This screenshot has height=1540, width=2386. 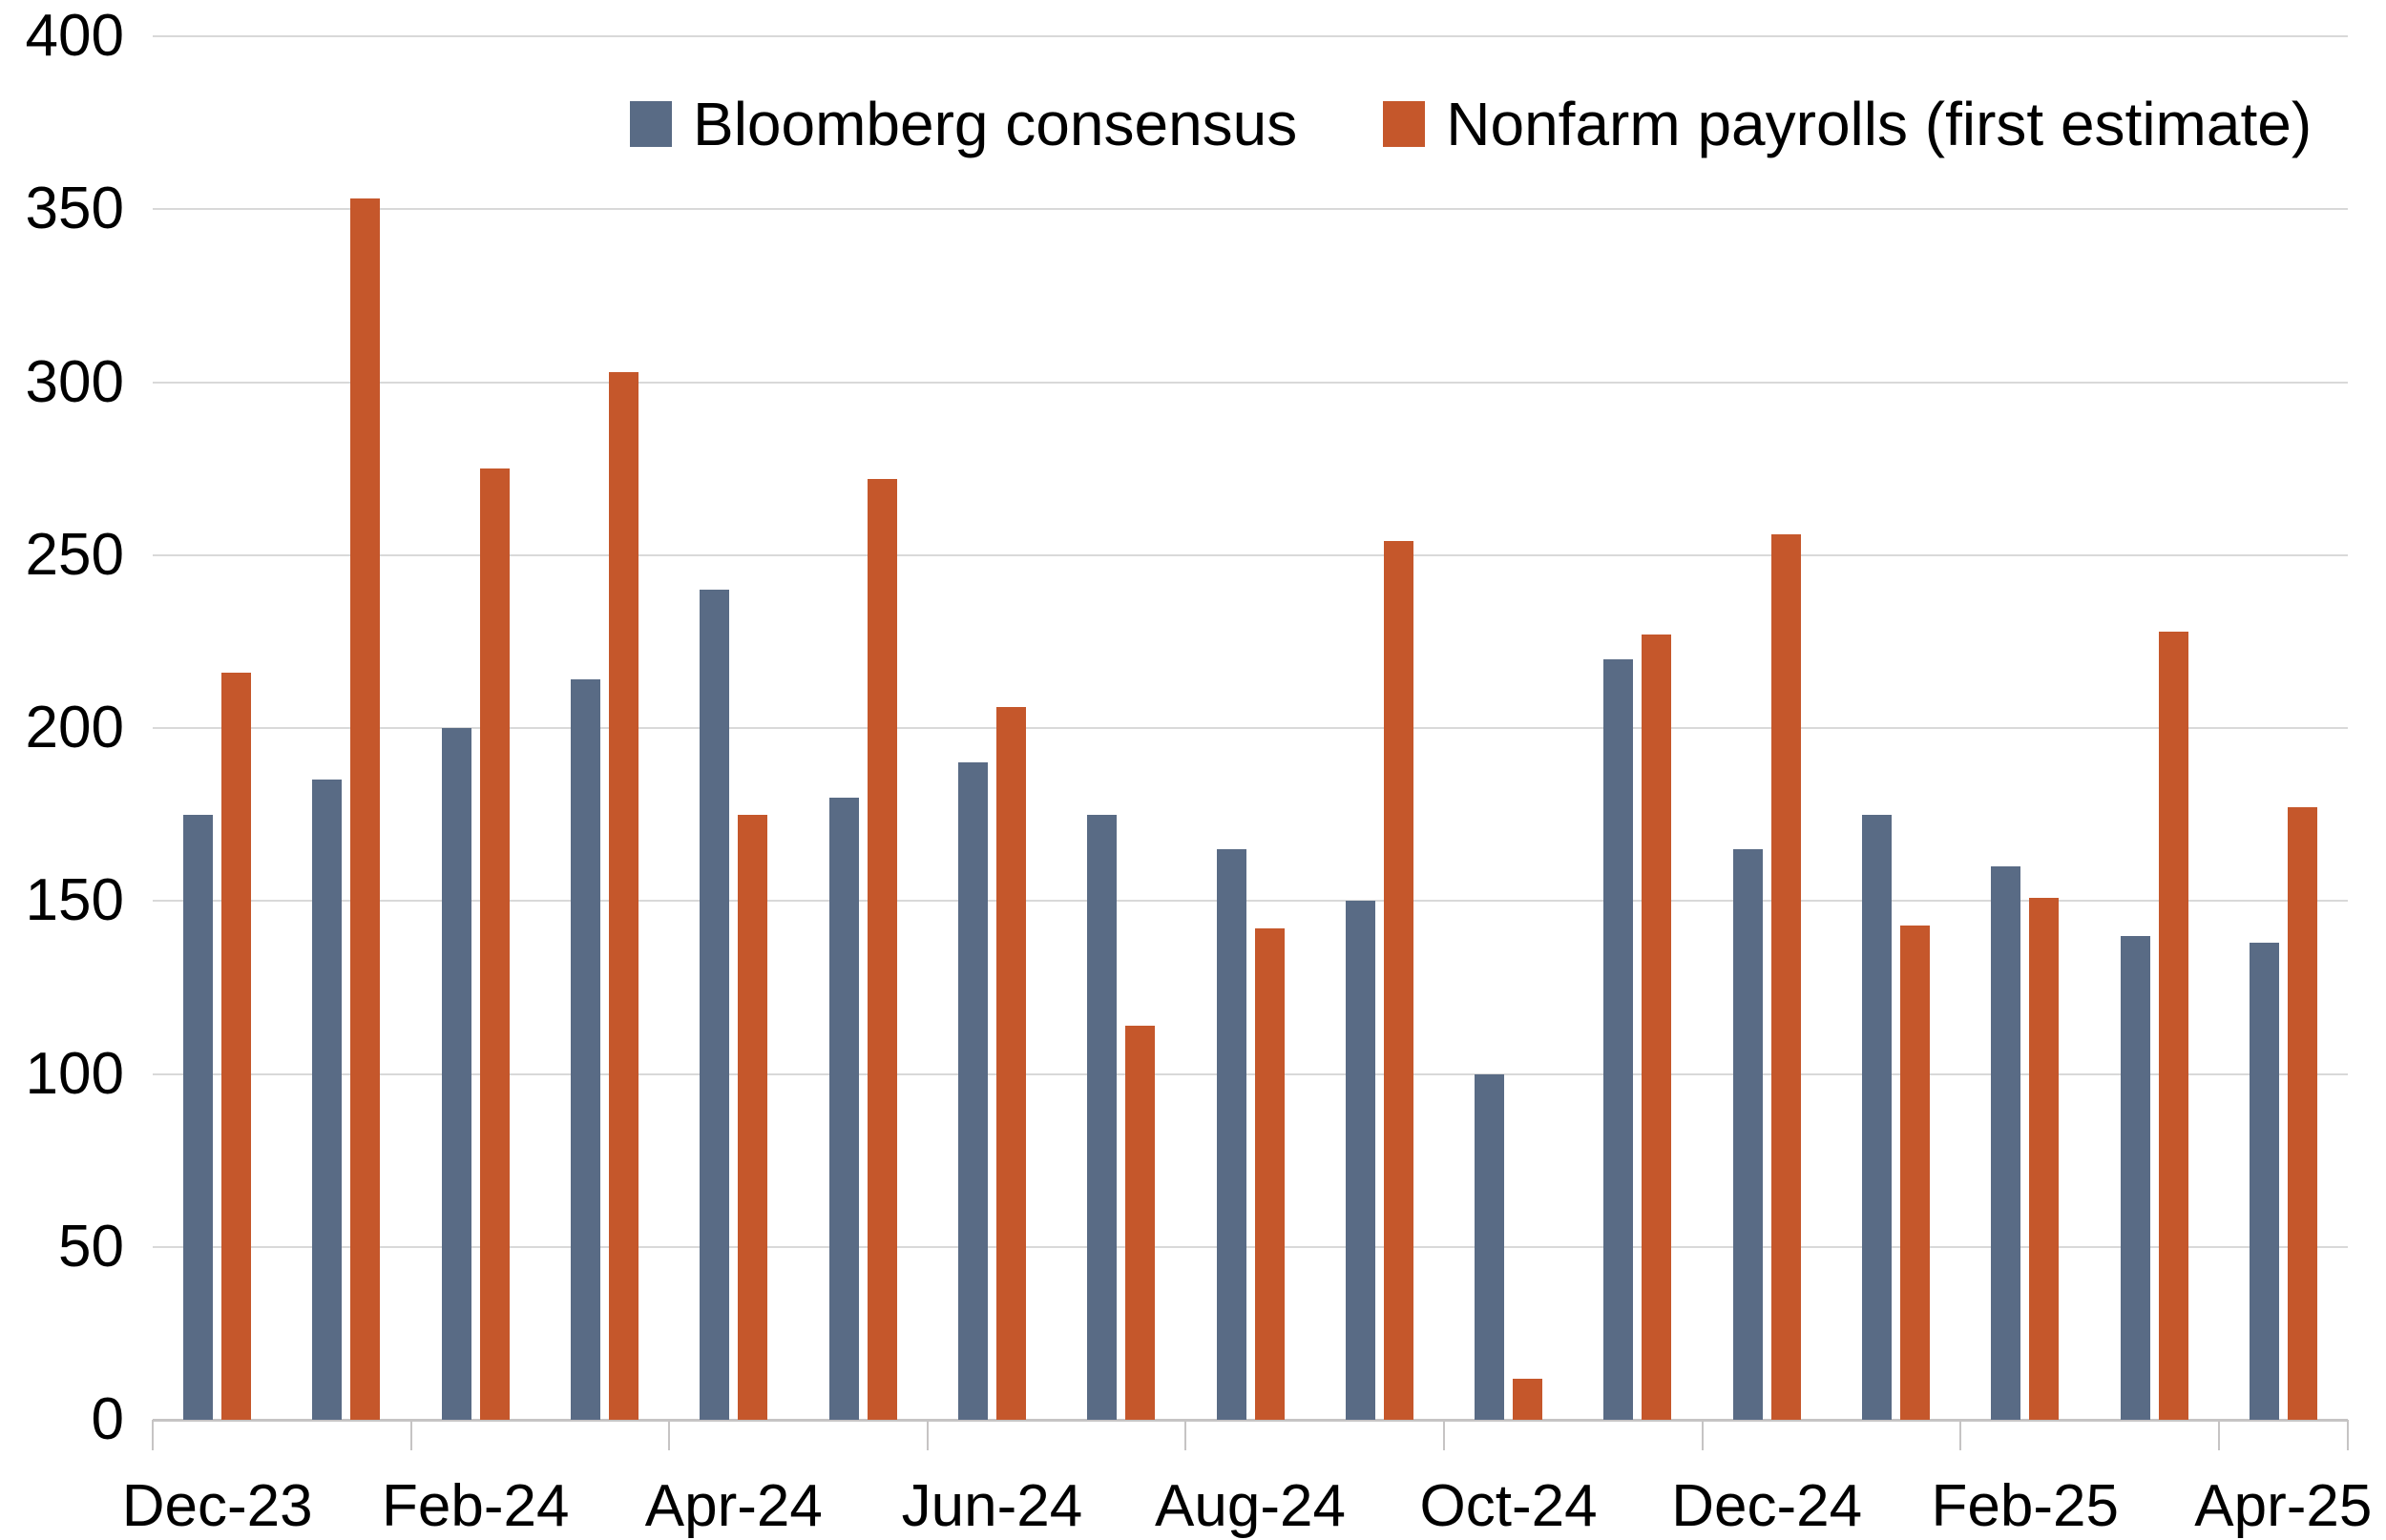 I want to click on y-axis-tick-label-300: 300, so click(x=75, y=382).